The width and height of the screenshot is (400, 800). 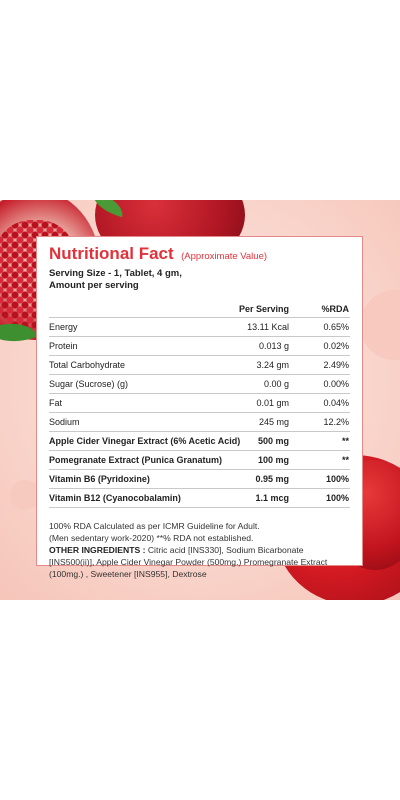 What do you see at coordinates (111, 253) in the screenshot?
I see `nutrition-title: Nutritional Fact` at bounding box center [111, 253].